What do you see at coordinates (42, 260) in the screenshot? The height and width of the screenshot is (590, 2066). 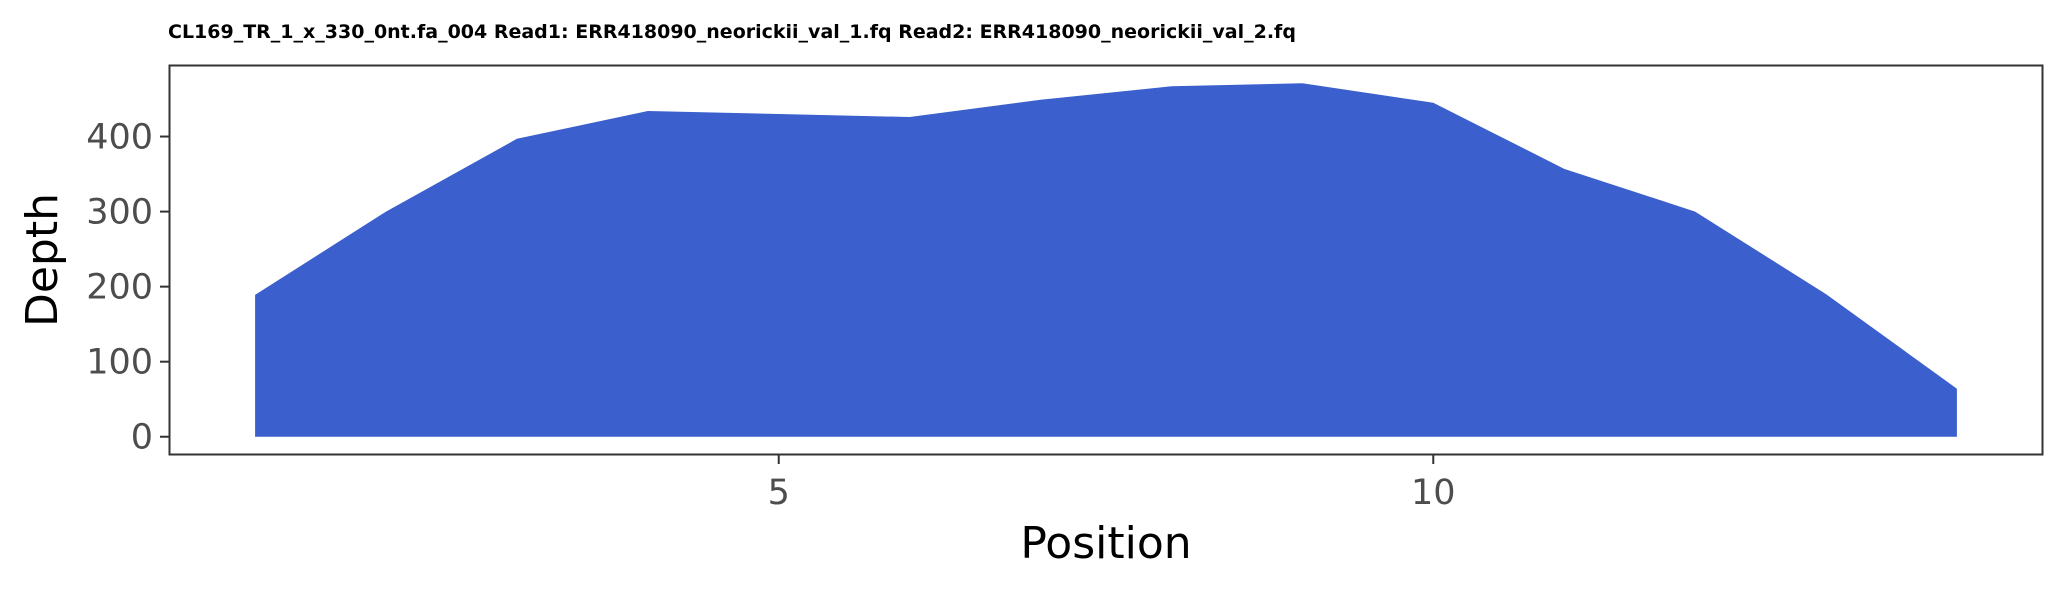 I see `y-axis-title: Depth` at bounding box center [42, 260].